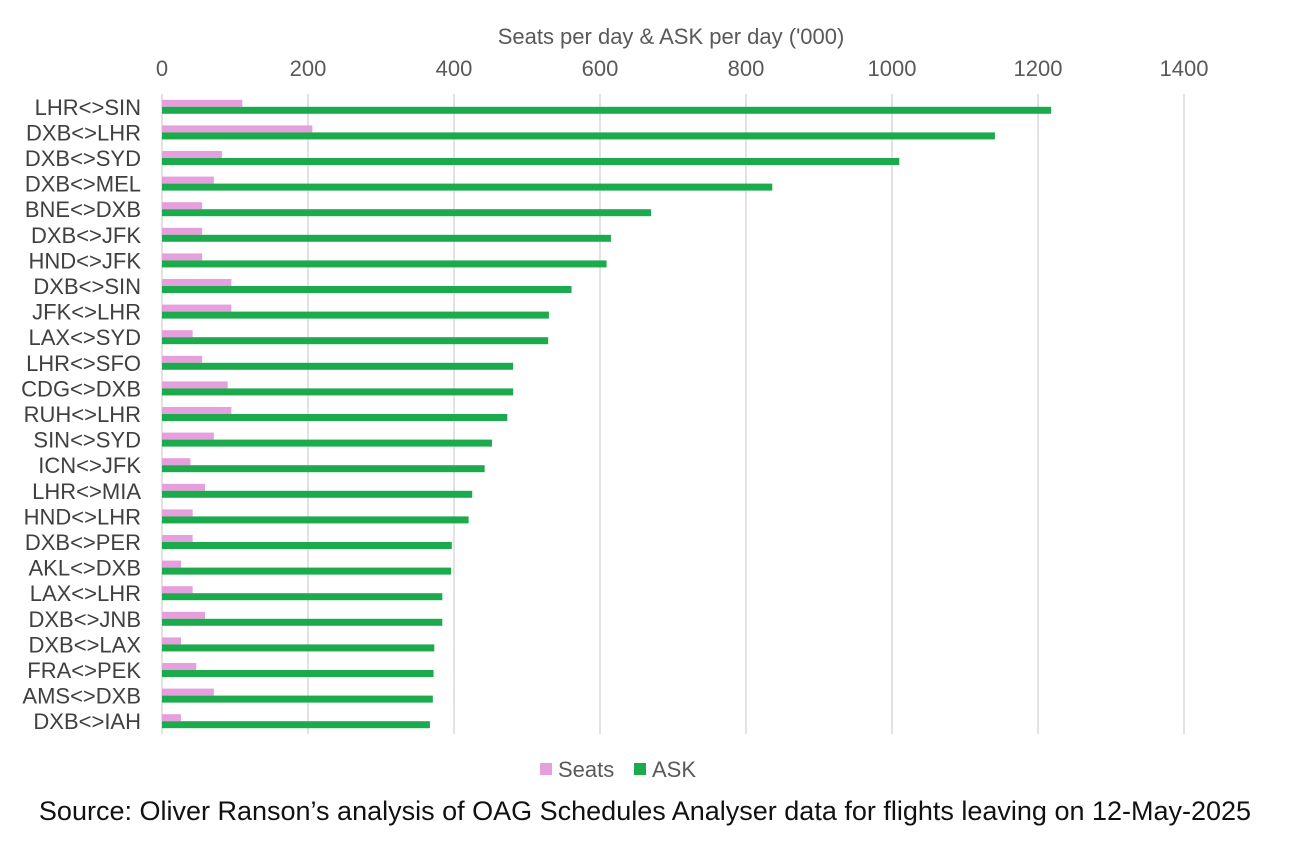 This screenshot has height=855, width=1290. What do you see at coordinates (746, 68) in the screenshot?
I see `x-tick-label: 800` at bounding box center [746, 68].